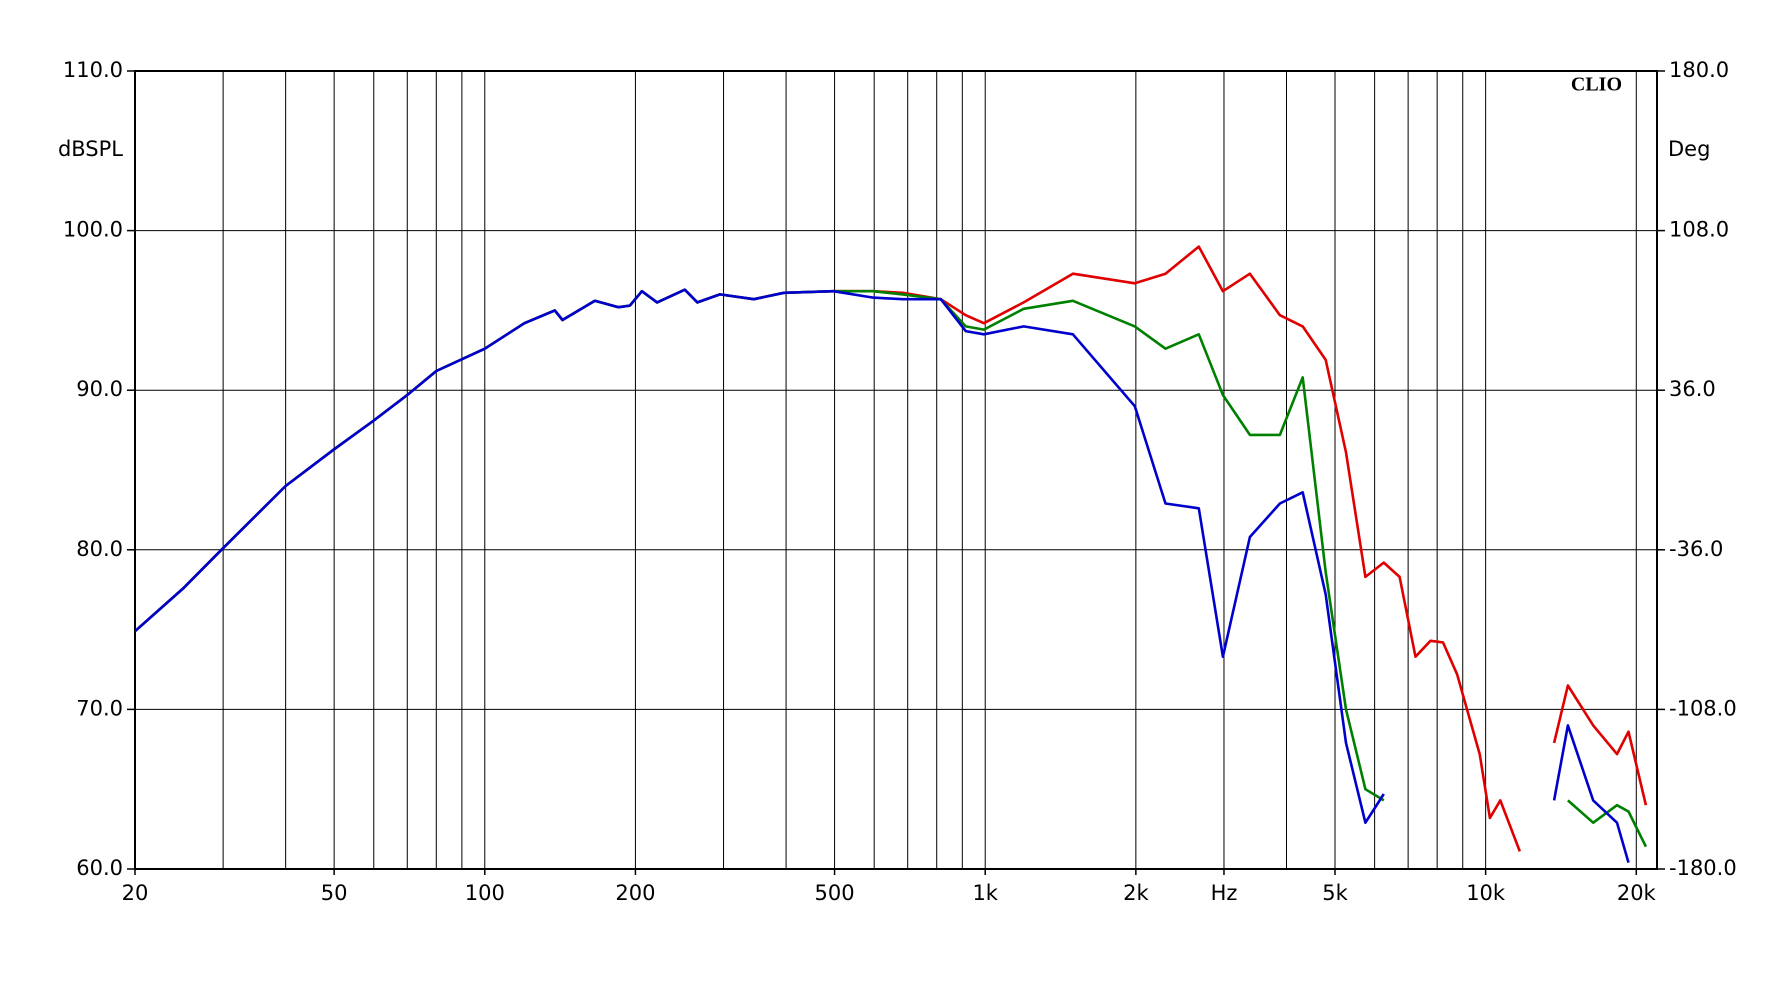 The image size is (1772, 1005). Describe the element at coordinates (1699, 230) in the screenshot. I see `y2-tick-label: 108.0` at that location.